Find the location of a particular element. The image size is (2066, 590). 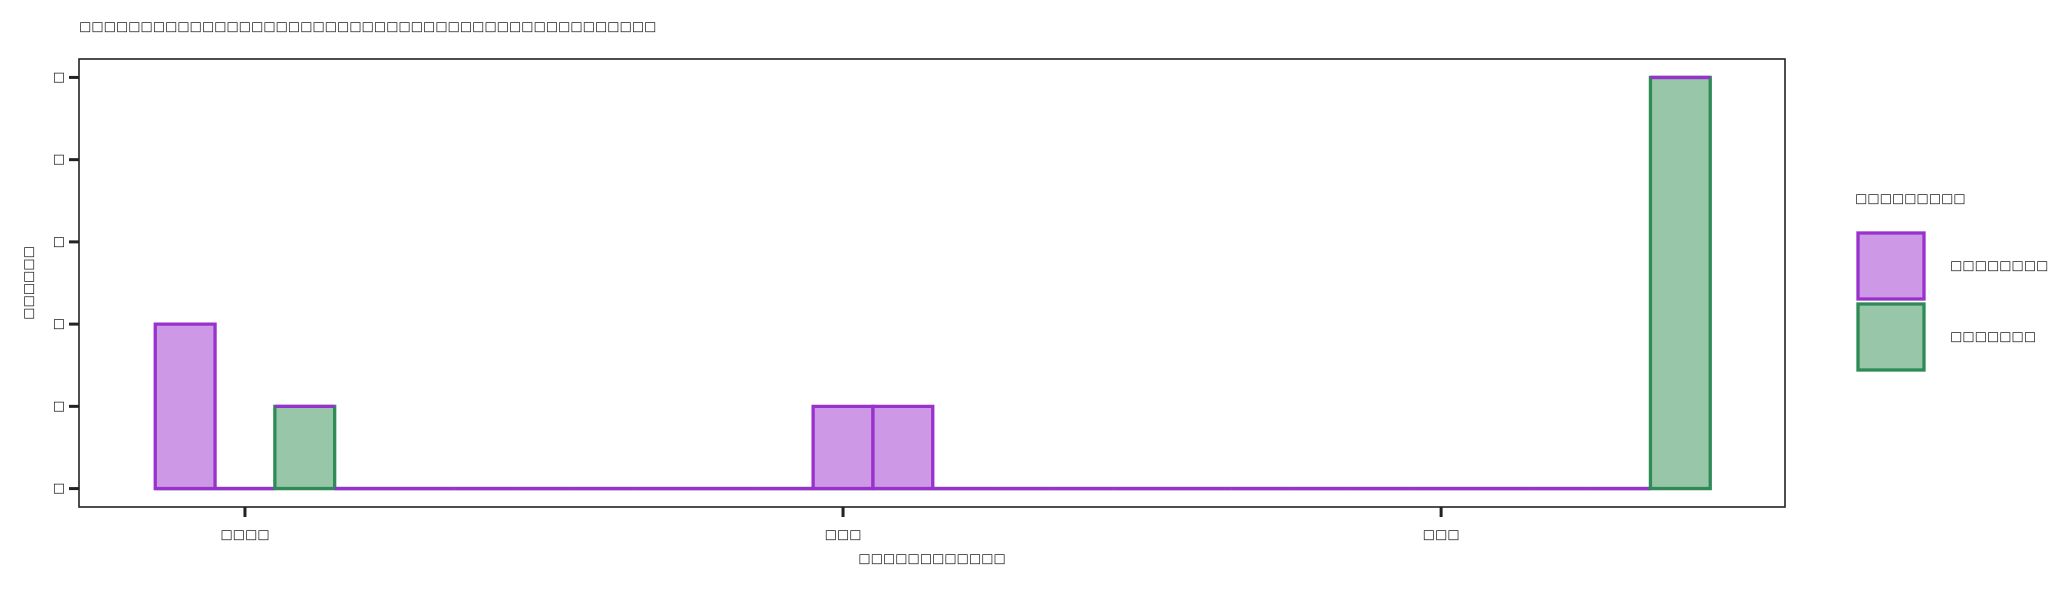

legend-label: □□□□□□□□ is located at coordinates (1999, 266).